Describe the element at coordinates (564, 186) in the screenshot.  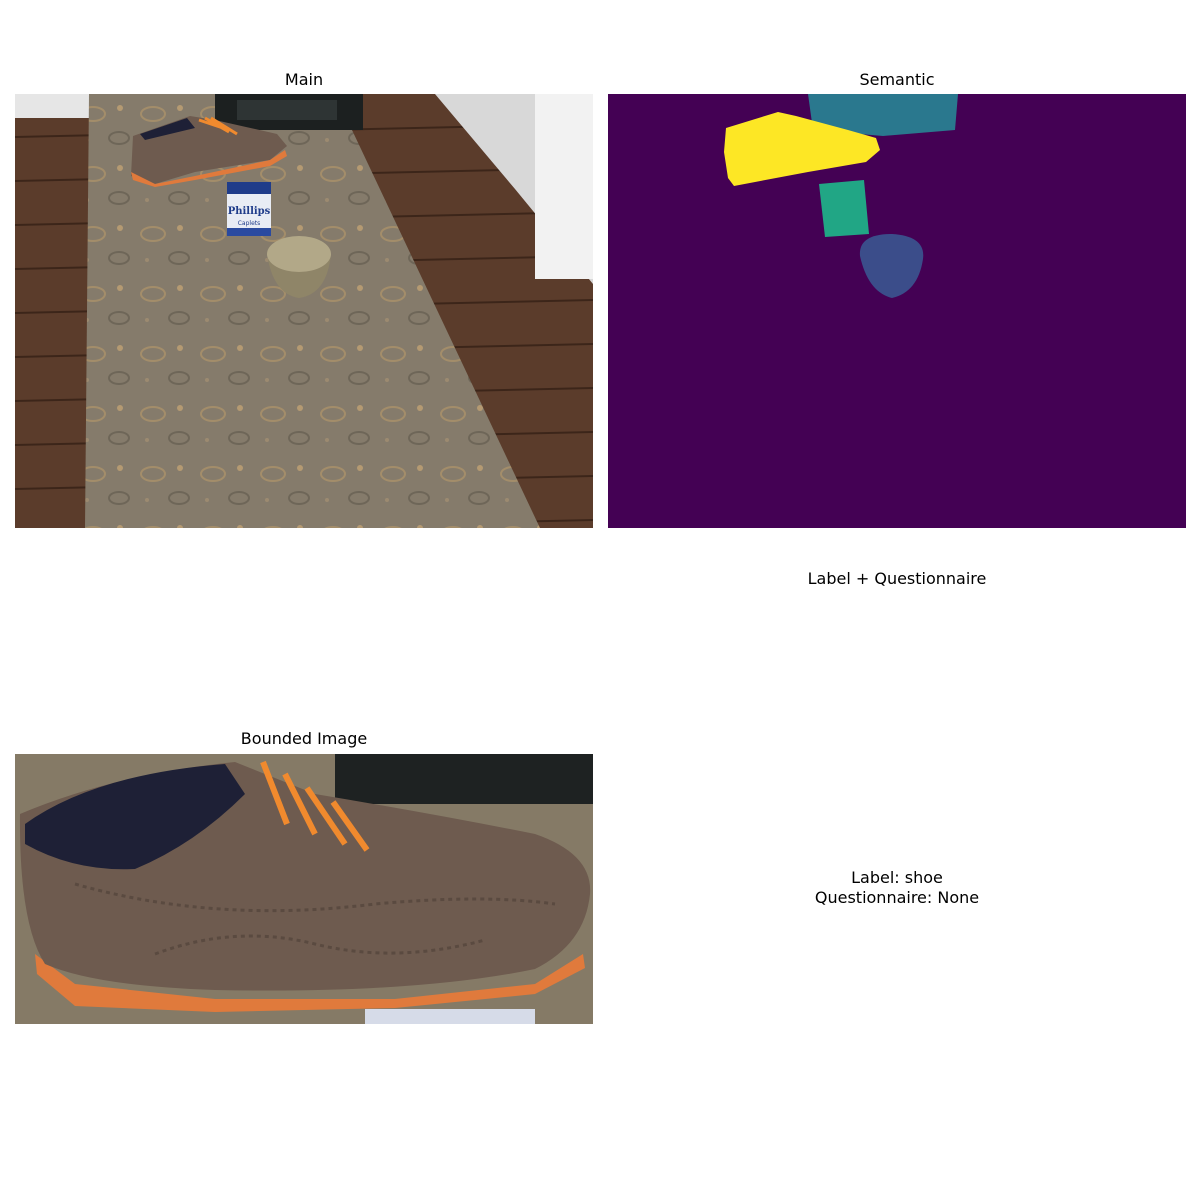
I see `door` at that location.